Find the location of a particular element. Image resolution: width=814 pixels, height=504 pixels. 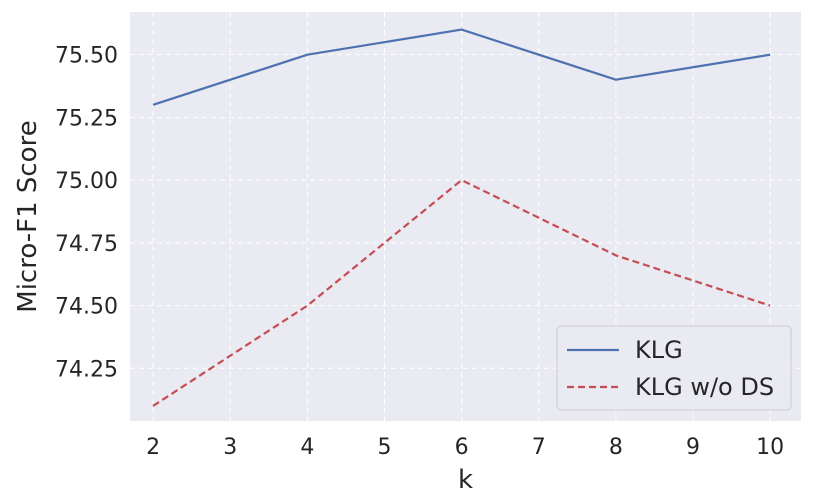

x-tick-label: 7 is located at coordinates (539, 447).